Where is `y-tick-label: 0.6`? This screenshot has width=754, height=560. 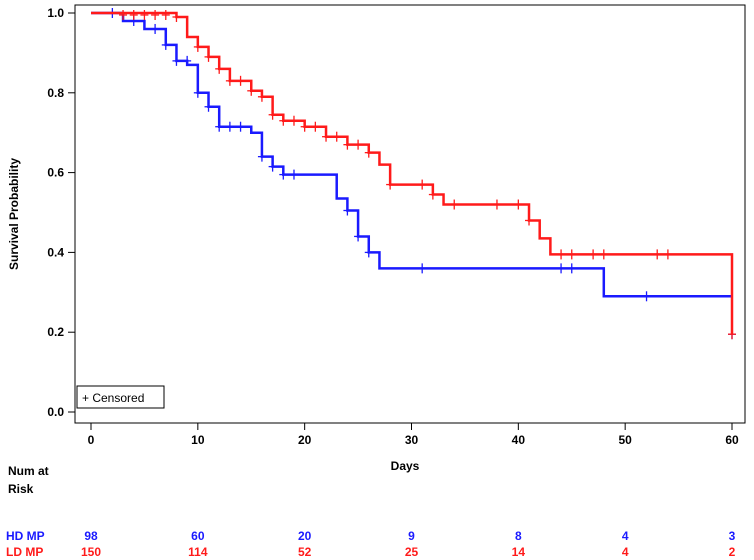
y-tick-label: 0.6 is located at coordinates (55, 173).